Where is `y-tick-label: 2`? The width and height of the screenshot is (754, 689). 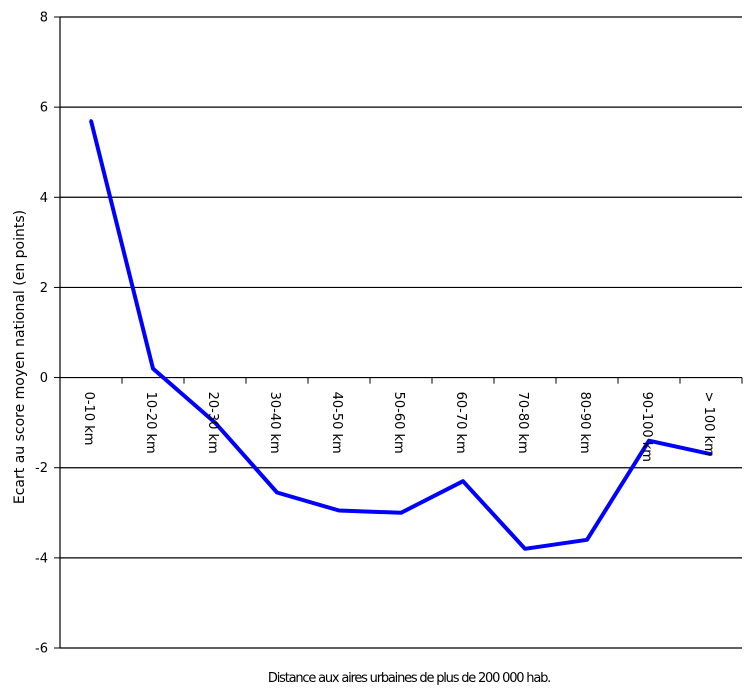 y-tick-label: 2 is located at coordinates (44, 288).